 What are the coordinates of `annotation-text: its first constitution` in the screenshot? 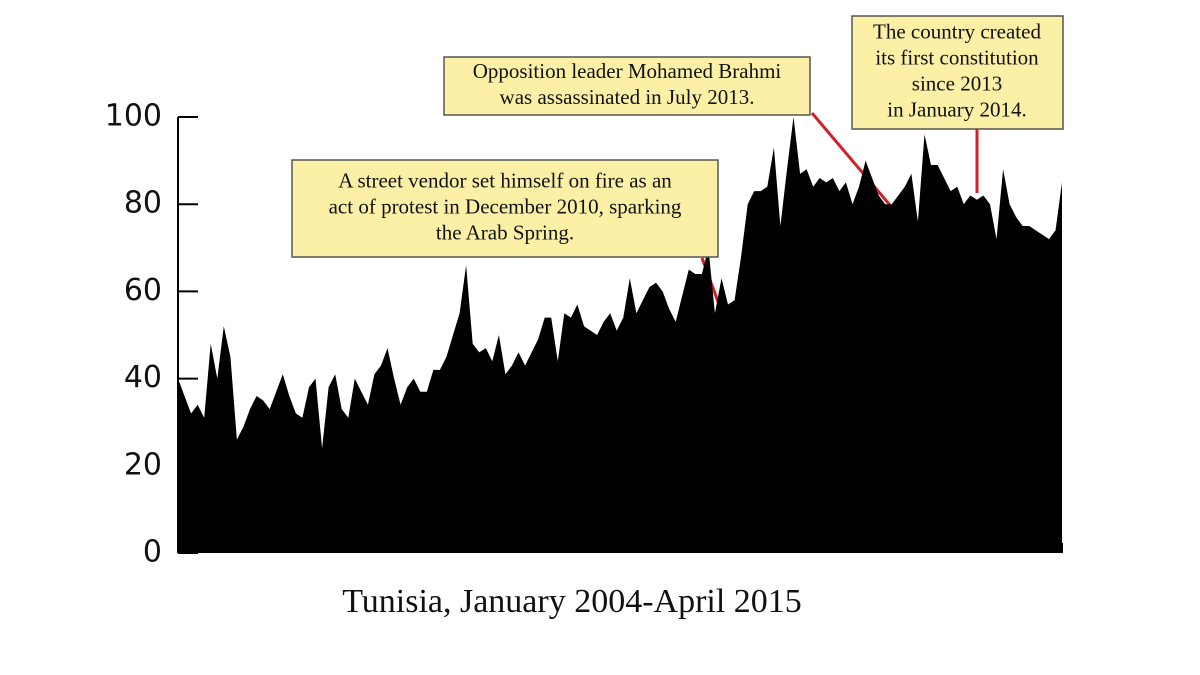 It's located at (957, 57).